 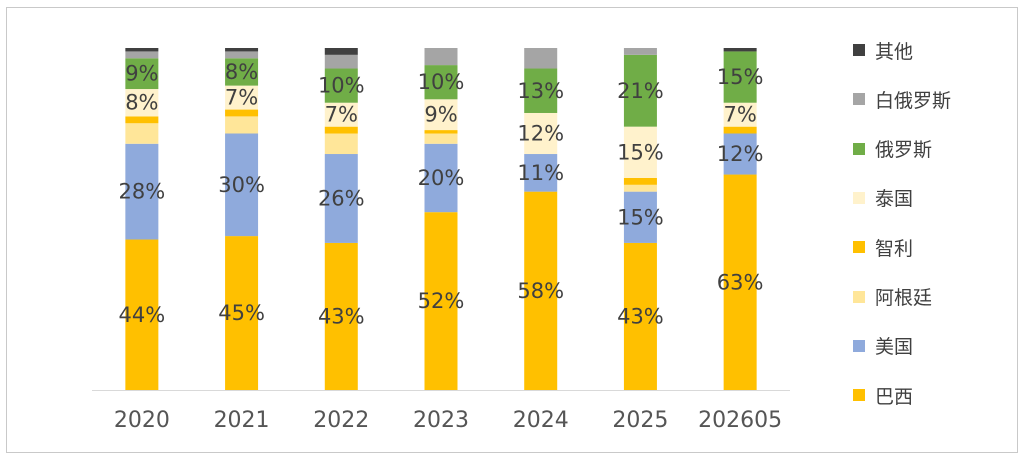 What do you see at coordinates (142, 50) in the screenshot?
I see `bar-segment-2020-s7` at bounding box center [142, 50].